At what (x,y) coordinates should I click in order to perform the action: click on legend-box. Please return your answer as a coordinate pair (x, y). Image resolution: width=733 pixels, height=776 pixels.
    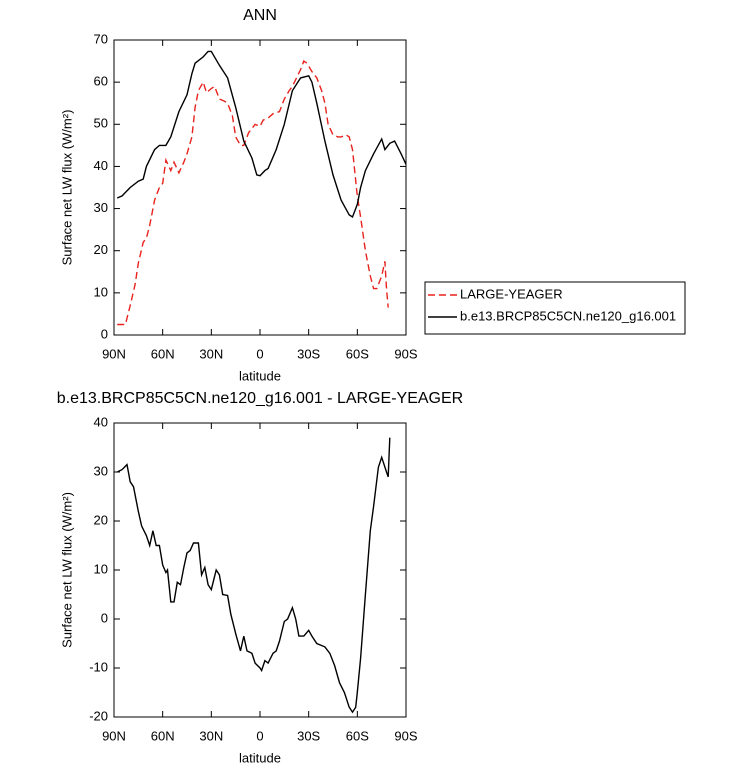
    Looking at the image, I should click on (555, 308).